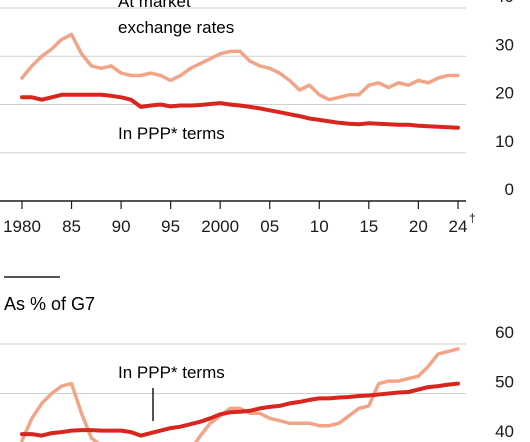  I want to click on bottom-y-tick-labels: 40 50 60, so click(504, 382).